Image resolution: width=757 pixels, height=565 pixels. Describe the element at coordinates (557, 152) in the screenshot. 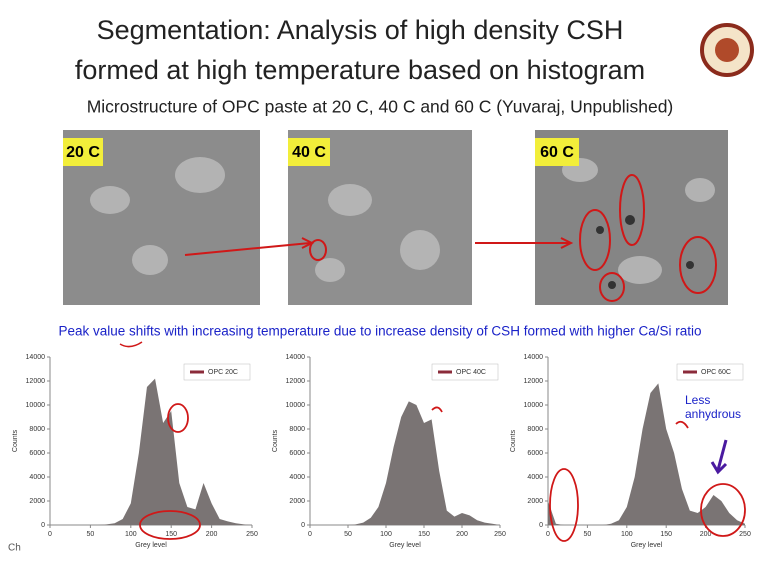

I see `image-label: 60 C` at that location.